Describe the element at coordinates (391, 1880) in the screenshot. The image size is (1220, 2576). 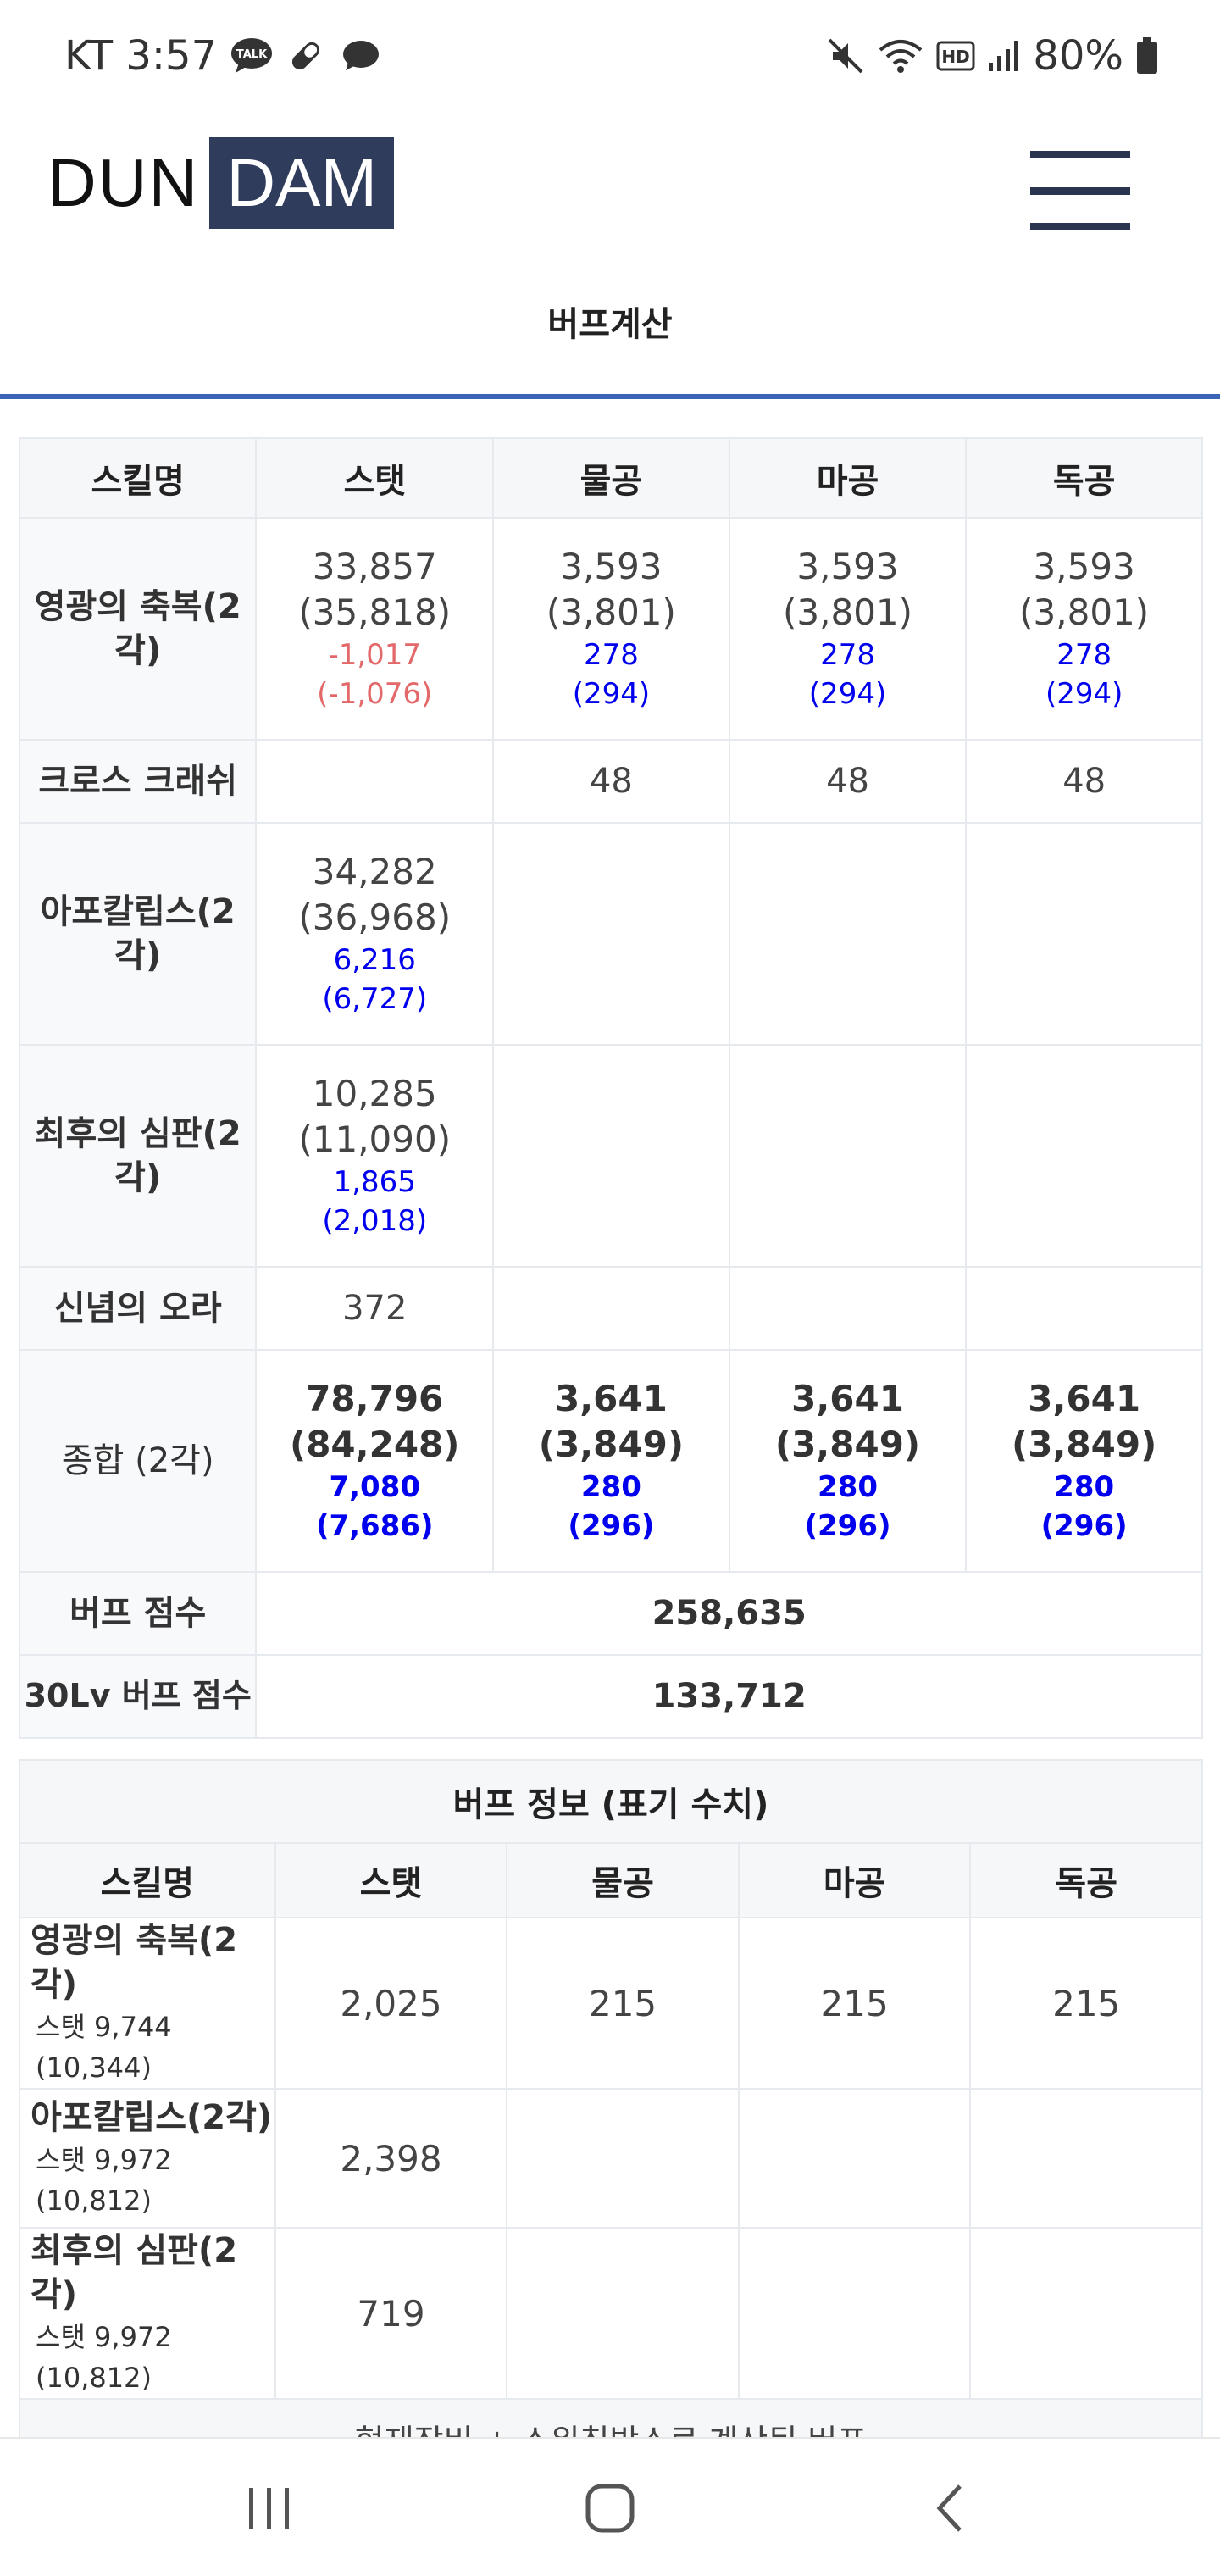
I see `header-stat: 스탯` at that location.